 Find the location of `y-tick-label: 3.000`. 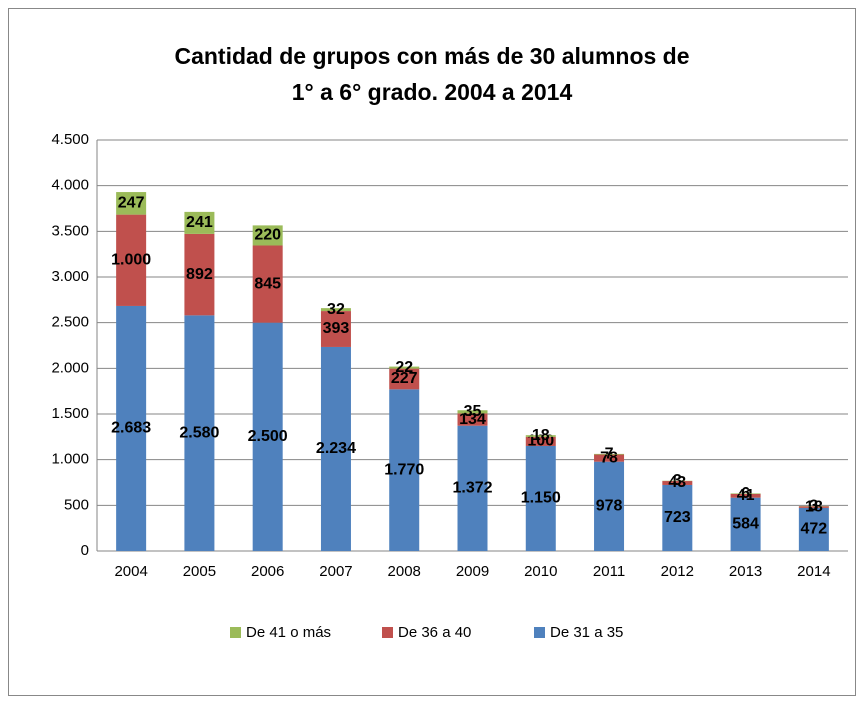

y-tick-label: 3.000 is located at coordinates (70, 276).